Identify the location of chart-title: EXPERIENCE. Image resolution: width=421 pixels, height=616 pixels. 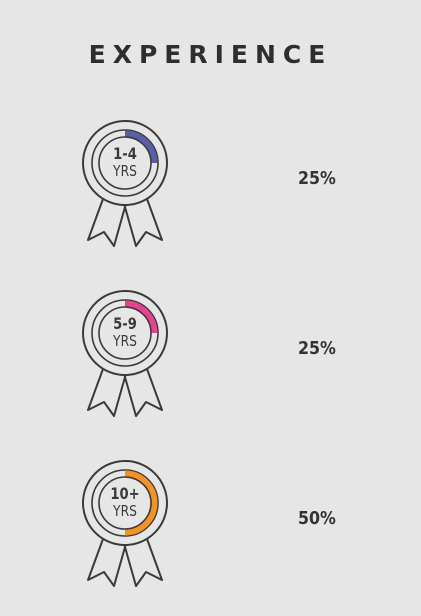
(210, 54).